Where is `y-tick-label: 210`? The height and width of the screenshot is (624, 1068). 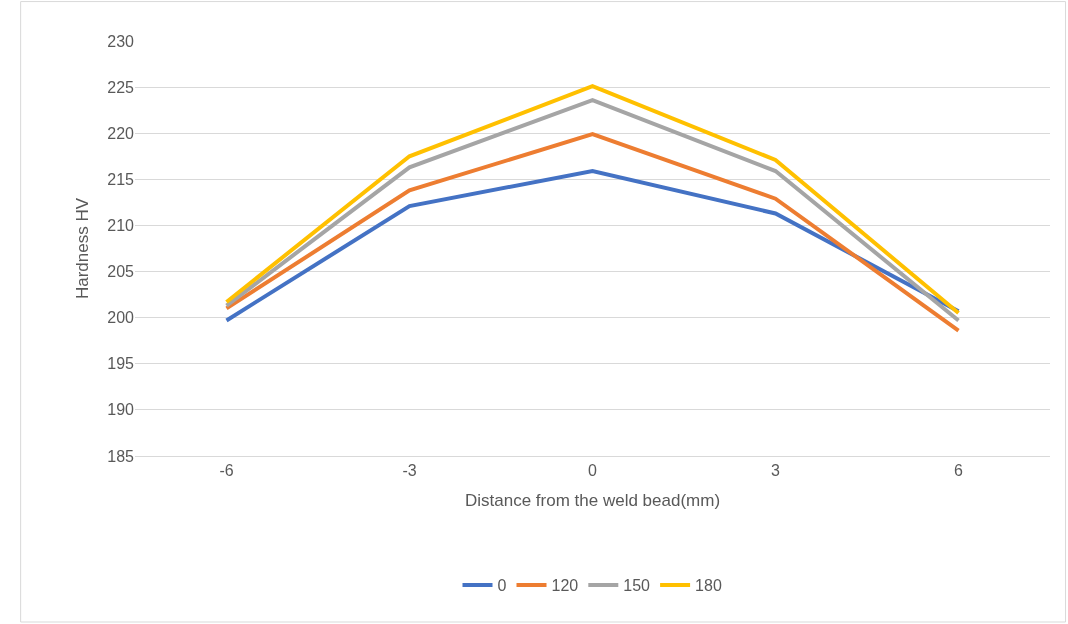
y-tick-label: 210 is located at coordinates (121, 226).